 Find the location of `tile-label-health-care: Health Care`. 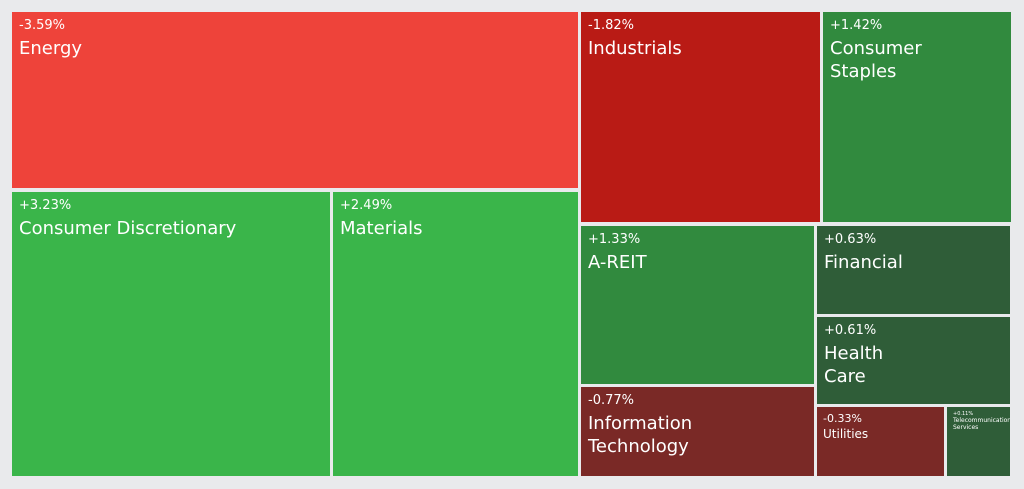

tile-label-health-care: Health Care is located at coordinates (854, 365).